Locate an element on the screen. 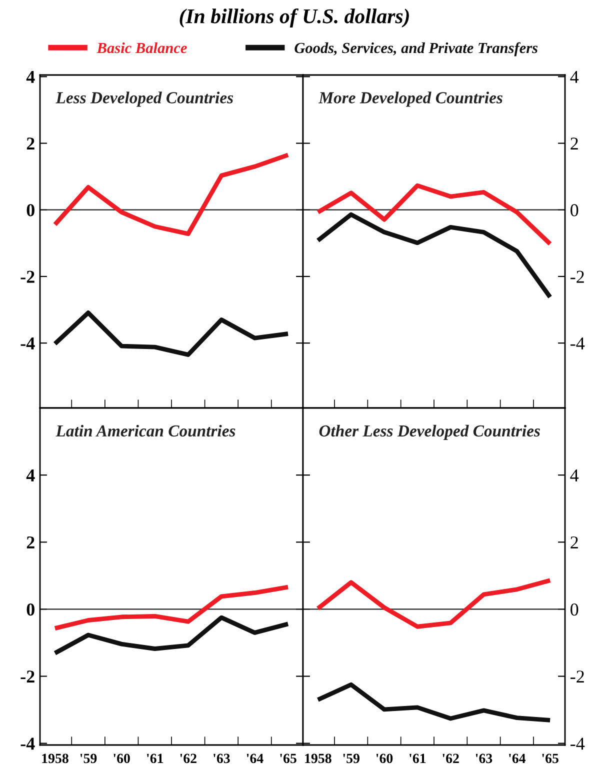 The image size is (589, 769). text: Other Less Developed Countries is located at coordinates (429, 432).